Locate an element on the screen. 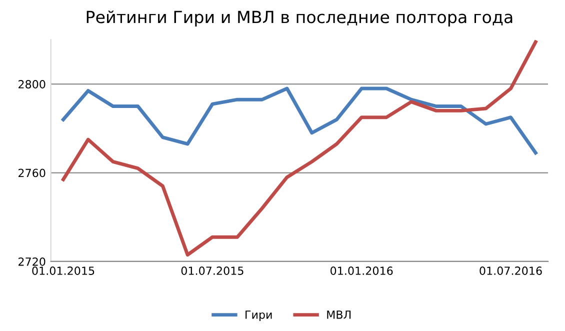  x-tick-label: 01.07.2016 is located at coordinates (511, 270).